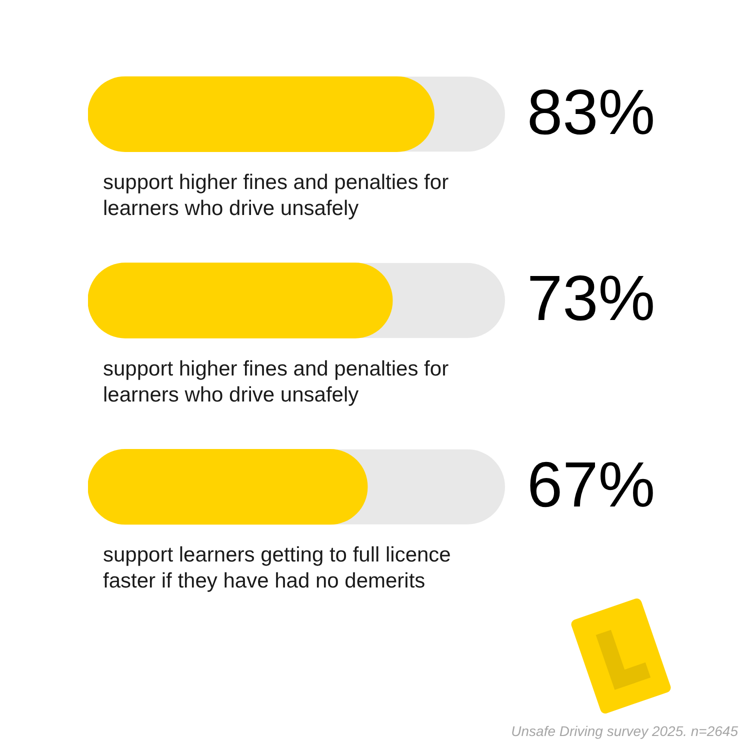 The width and height of the screenshot is (750, 750). What do you see at coordinates (591, 112) in the screenshot?
I see `data-label: 83%` at bounding box center [591, 112].